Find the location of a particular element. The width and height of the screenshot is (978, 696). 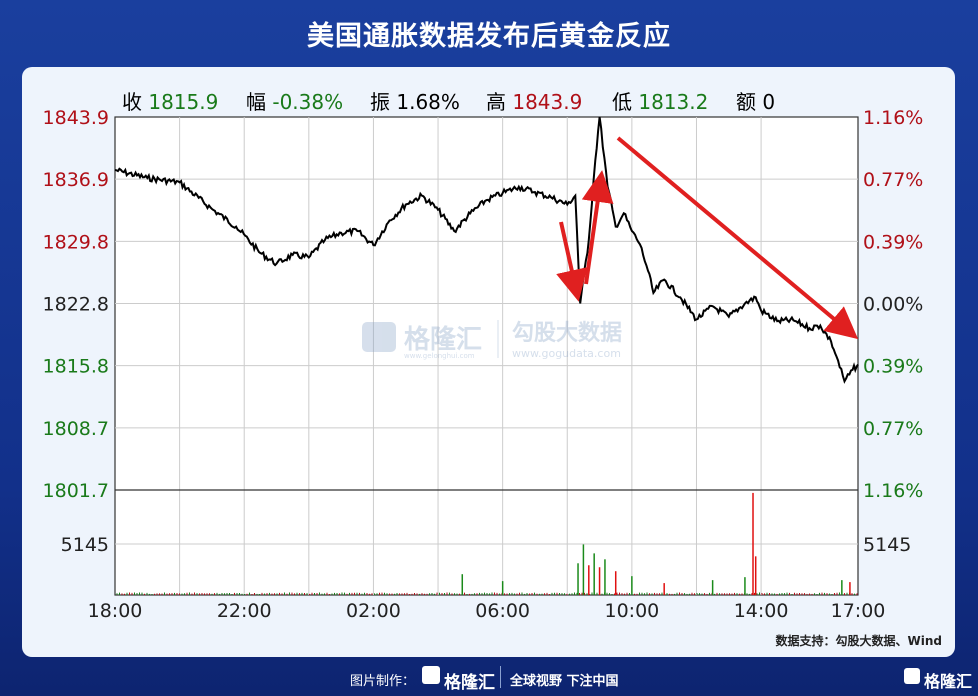

x-tick-label: 14:00 is located at coordinates (761, 611).